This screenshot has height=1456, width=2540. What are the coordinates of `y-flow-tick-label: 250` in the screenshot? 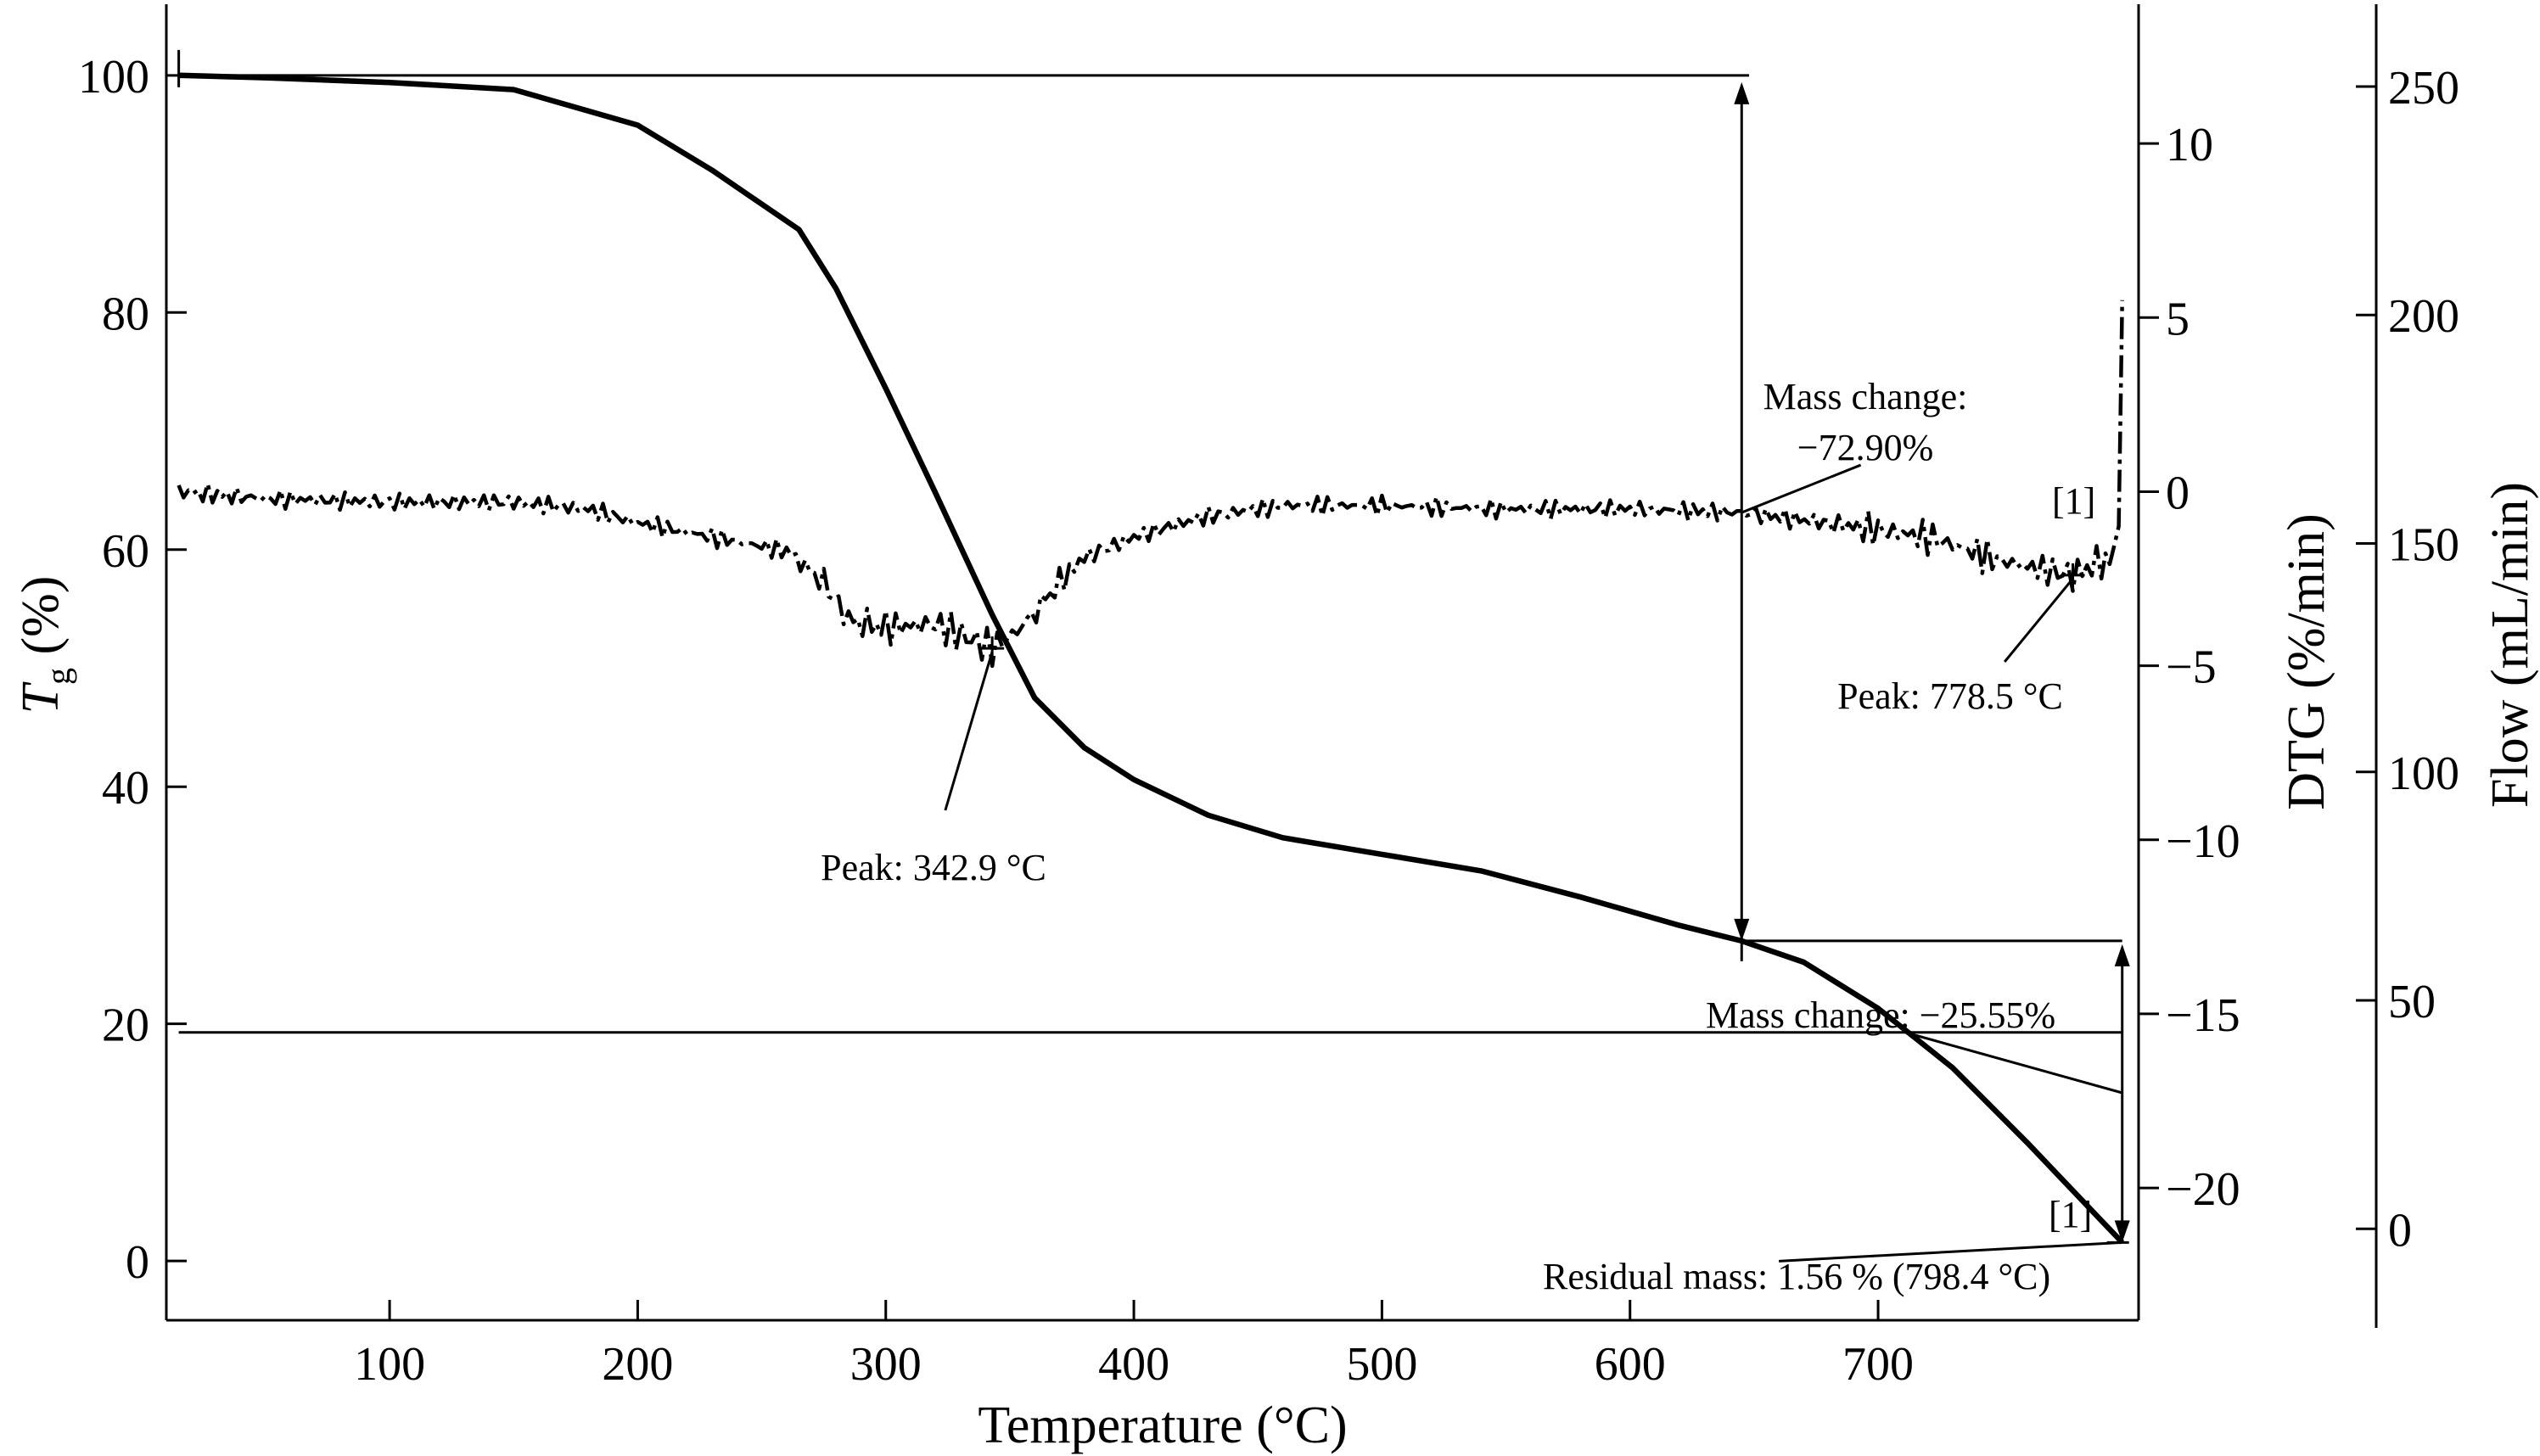 It's located at (2423, 88).